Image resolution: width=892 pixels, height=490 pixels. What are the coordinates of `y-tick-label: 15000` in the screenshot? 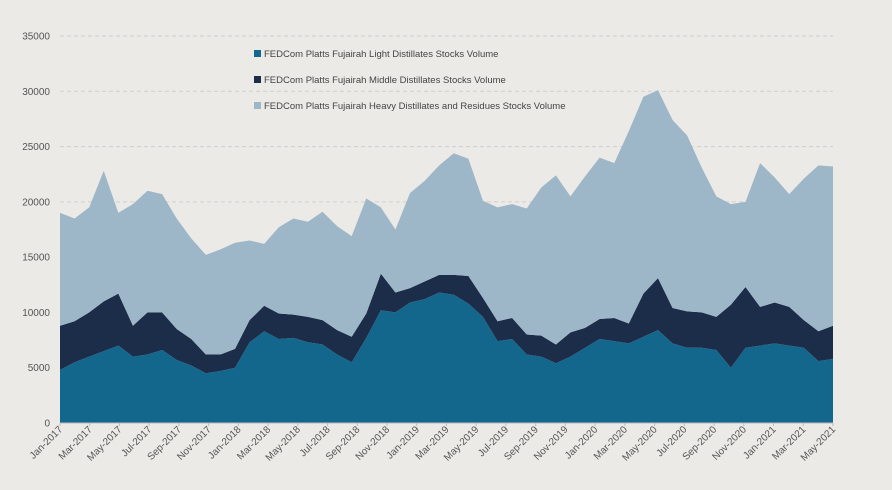 It's located at (36, 258).